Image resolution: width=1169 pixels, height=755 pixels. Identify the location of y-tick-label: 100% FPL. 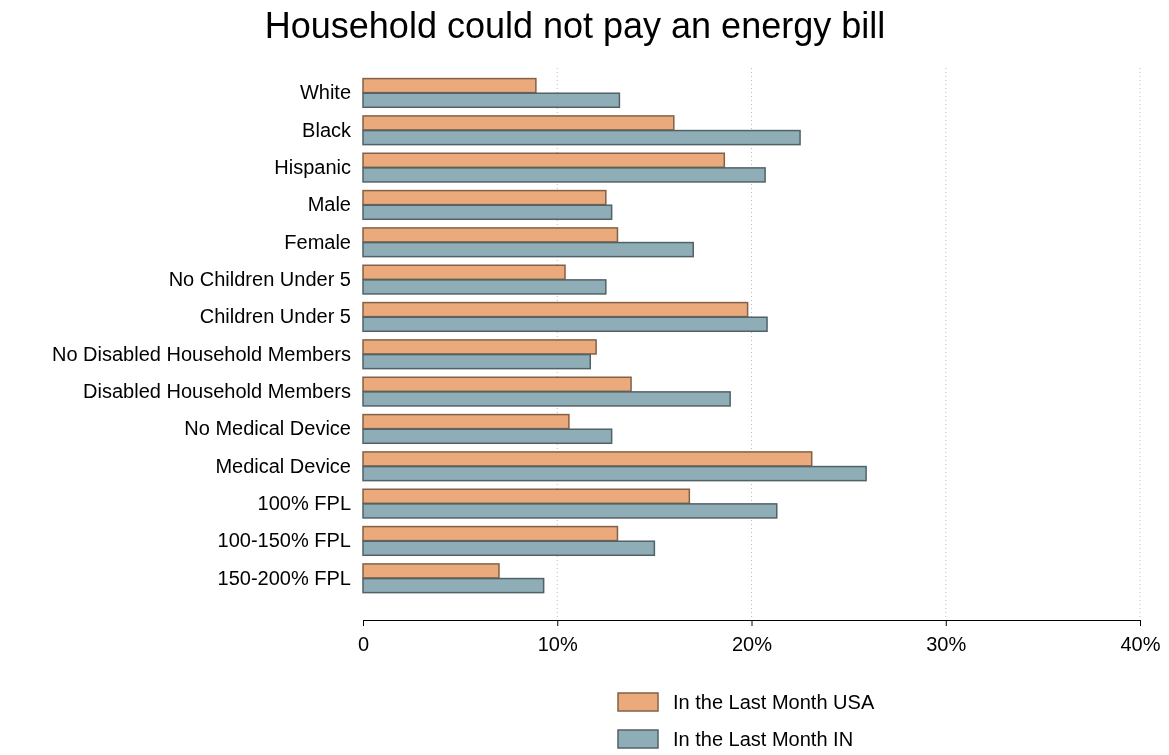
(304, 503).